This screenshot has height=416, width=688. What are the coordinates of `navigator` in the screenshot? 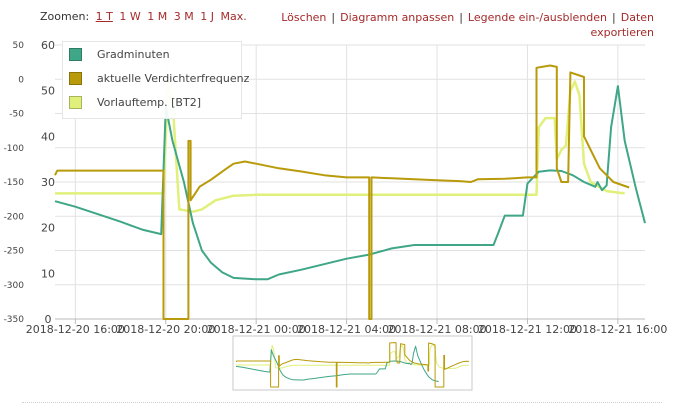 It's located at (352, 363).